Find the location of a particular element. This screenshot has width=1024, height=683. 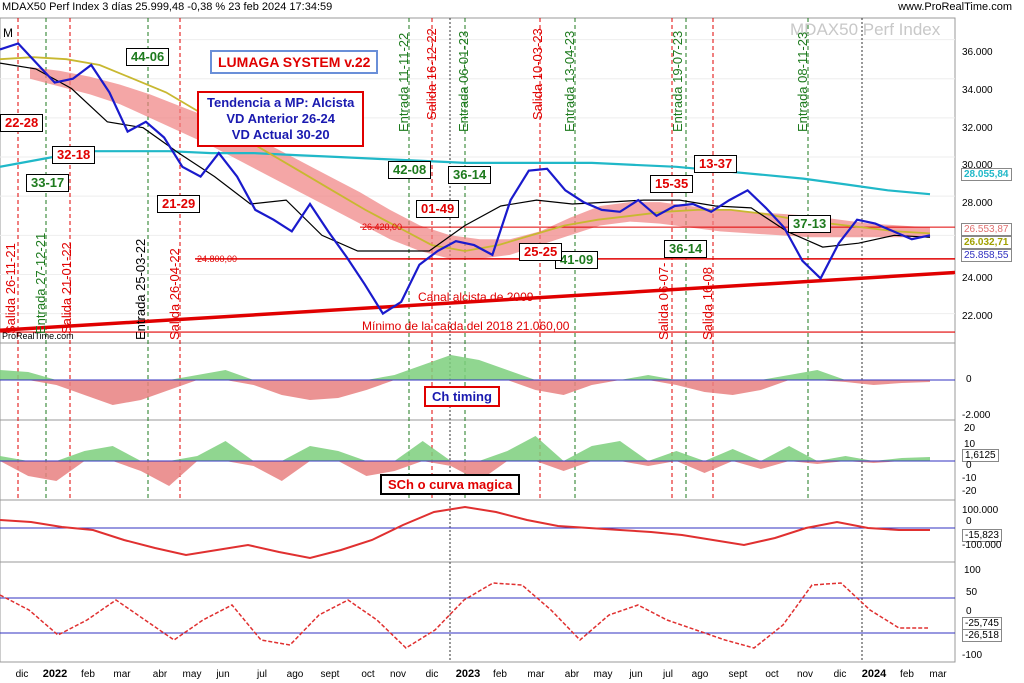

score-box-red: 15-35 is located at coordinates (672, 184).